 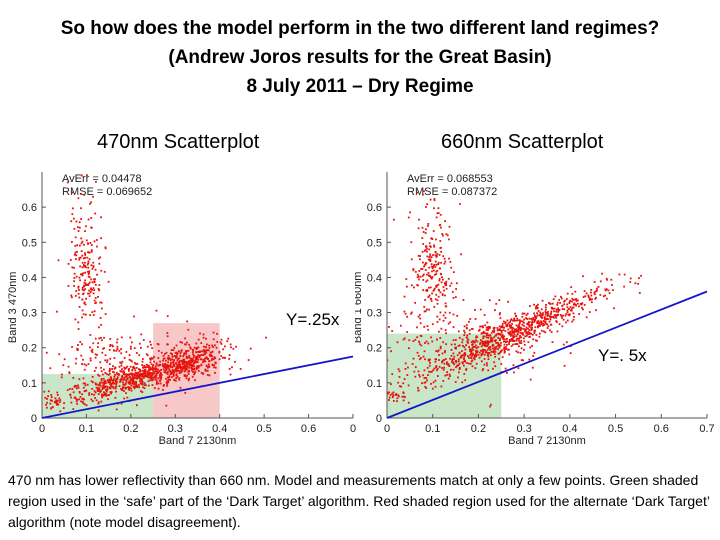 I want to click on y-tick-label: 0.3, so click(x=374, y=314).